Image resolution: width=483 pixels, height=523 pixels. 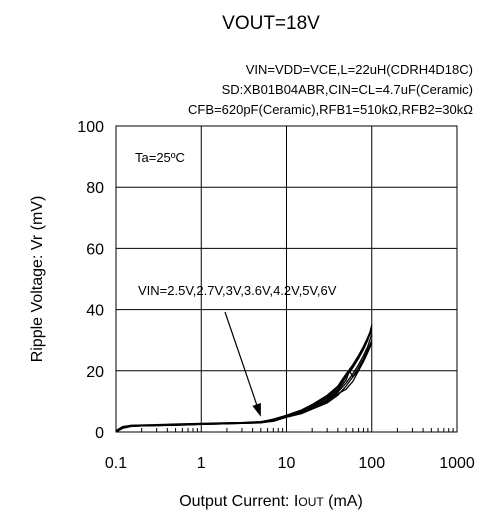 What do you see at coordinates (160, 157) in the screenshot?
I see `ambient-temperature-label: Ta=25ºC` at bounding box center [160, 157].